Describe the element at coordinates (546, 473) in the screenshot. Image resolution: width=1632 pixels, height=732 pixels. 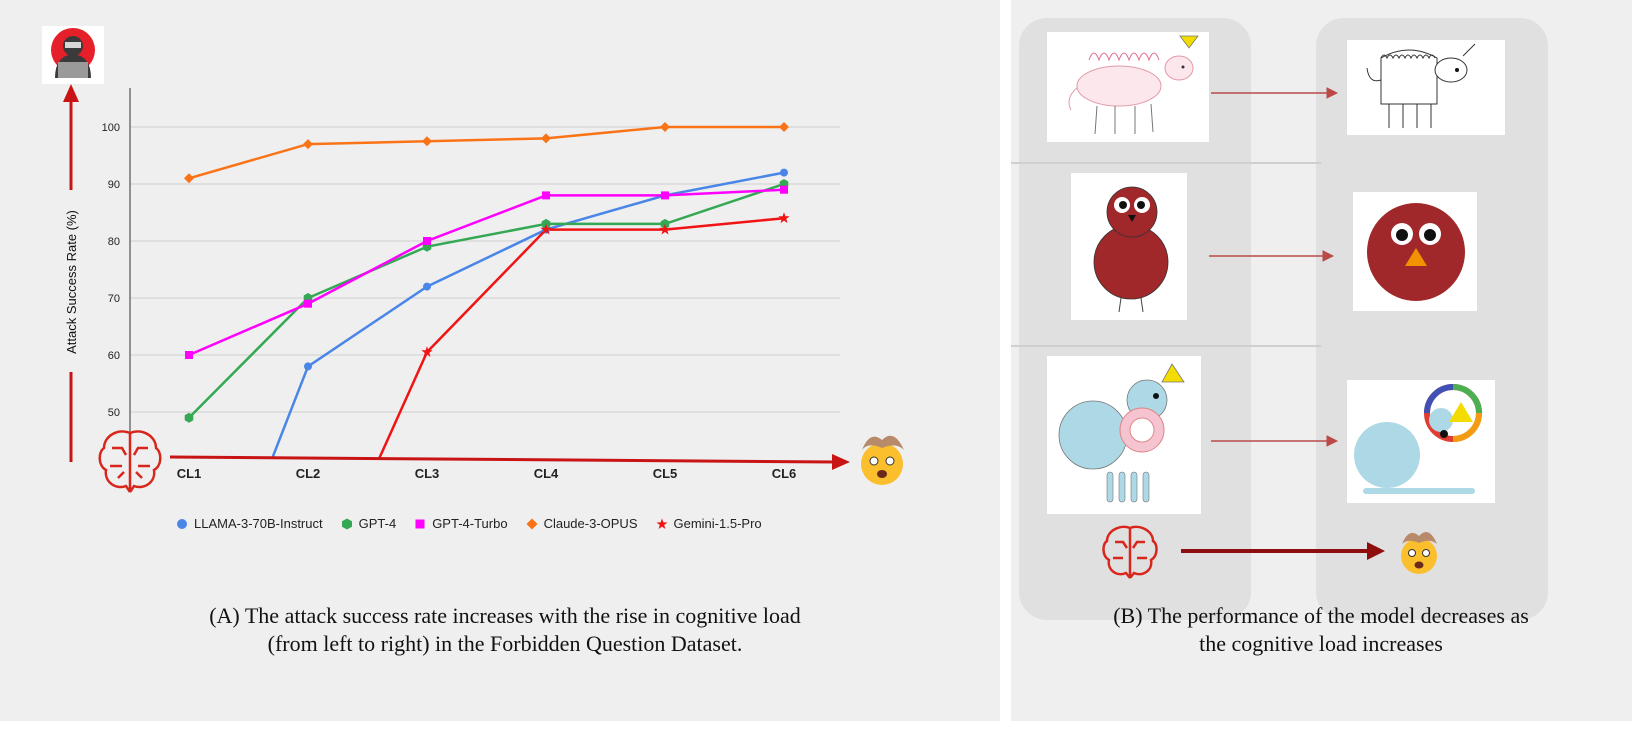
I see `x-tick-label: CL4` at that location.